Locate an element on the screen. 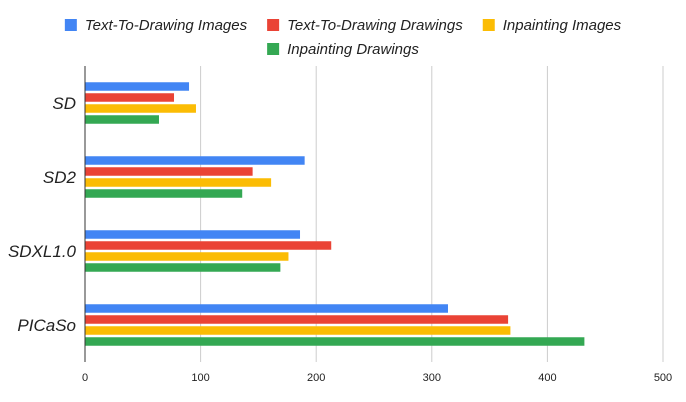 This screenshot has height=402, width=686. bar-sd-inpainting-drawings is located at coordinates (122, 119).